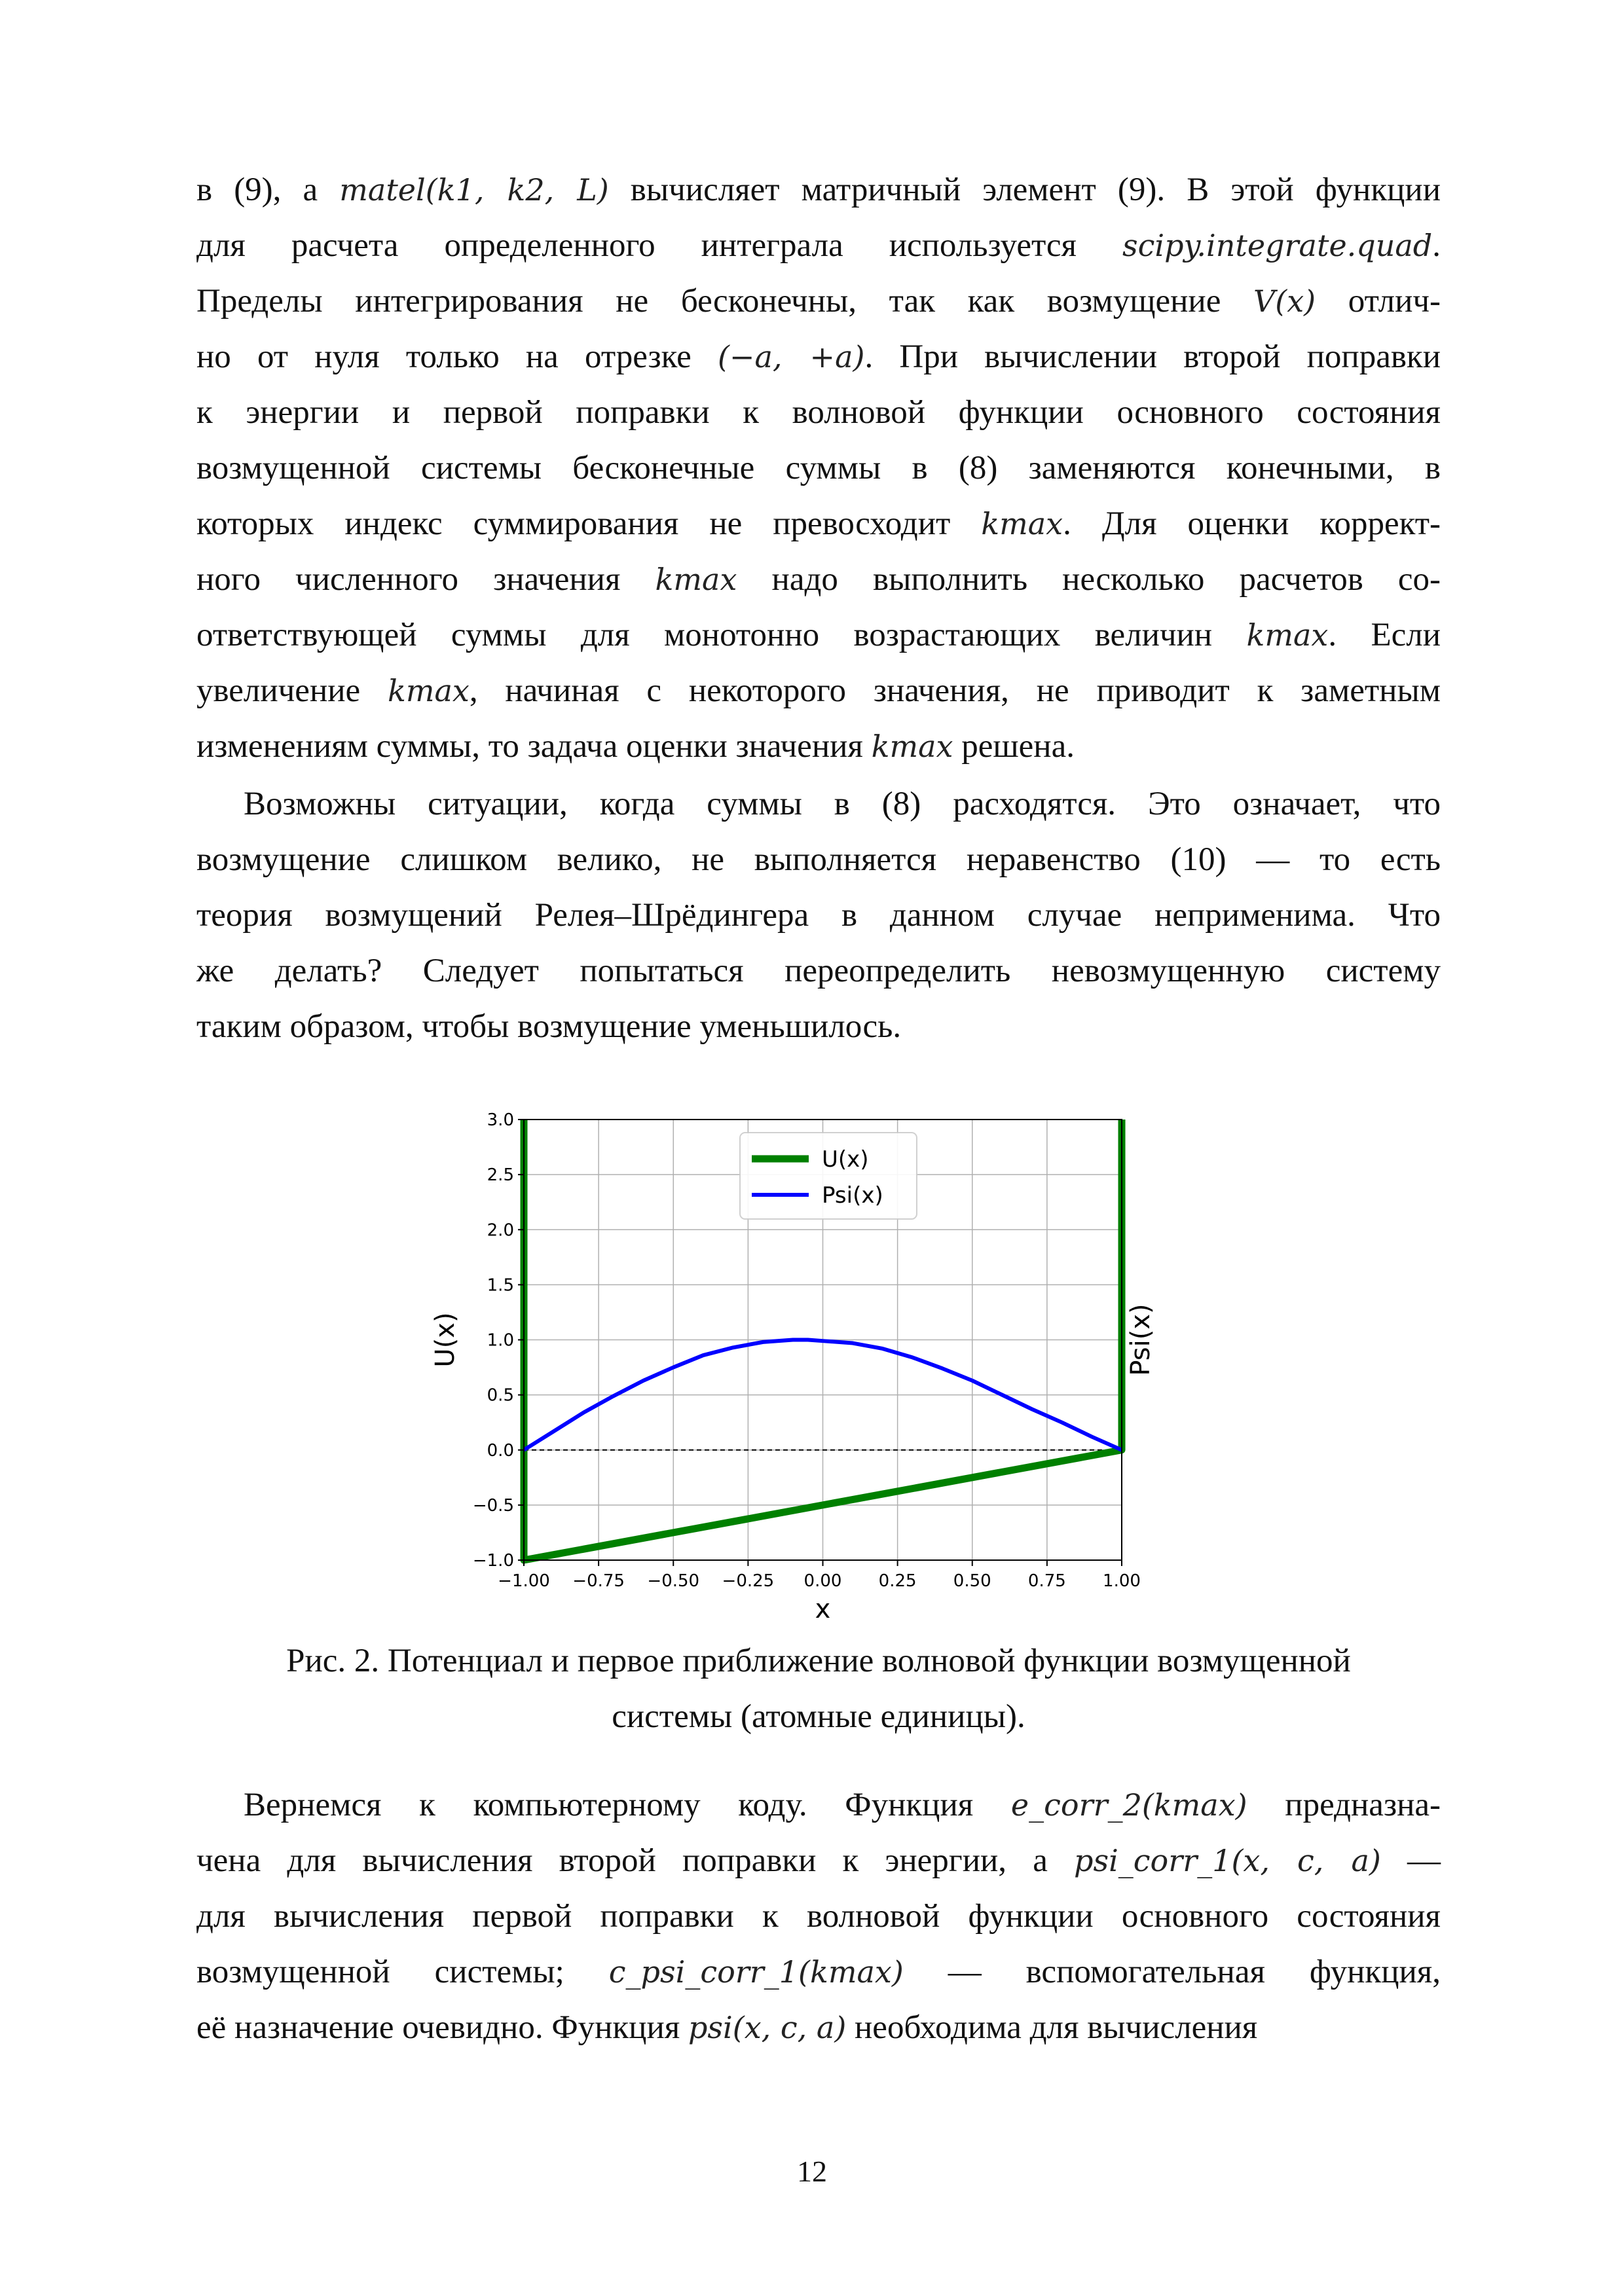 The height and width of the screenshot is (2296, 1624). I want to click on y-tick-label: 1.0, so click(500, 1341).